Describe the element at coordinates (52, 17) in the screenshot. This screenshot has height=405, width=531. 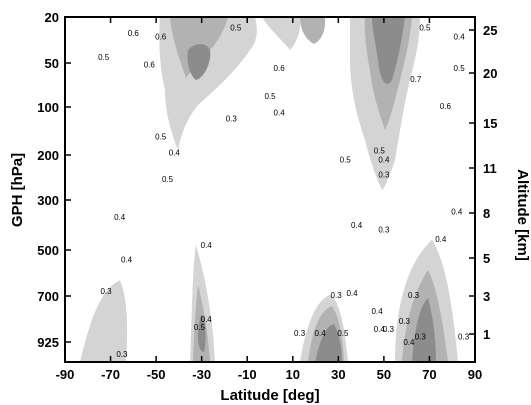
I see `y-tick-label: 20` at that location.